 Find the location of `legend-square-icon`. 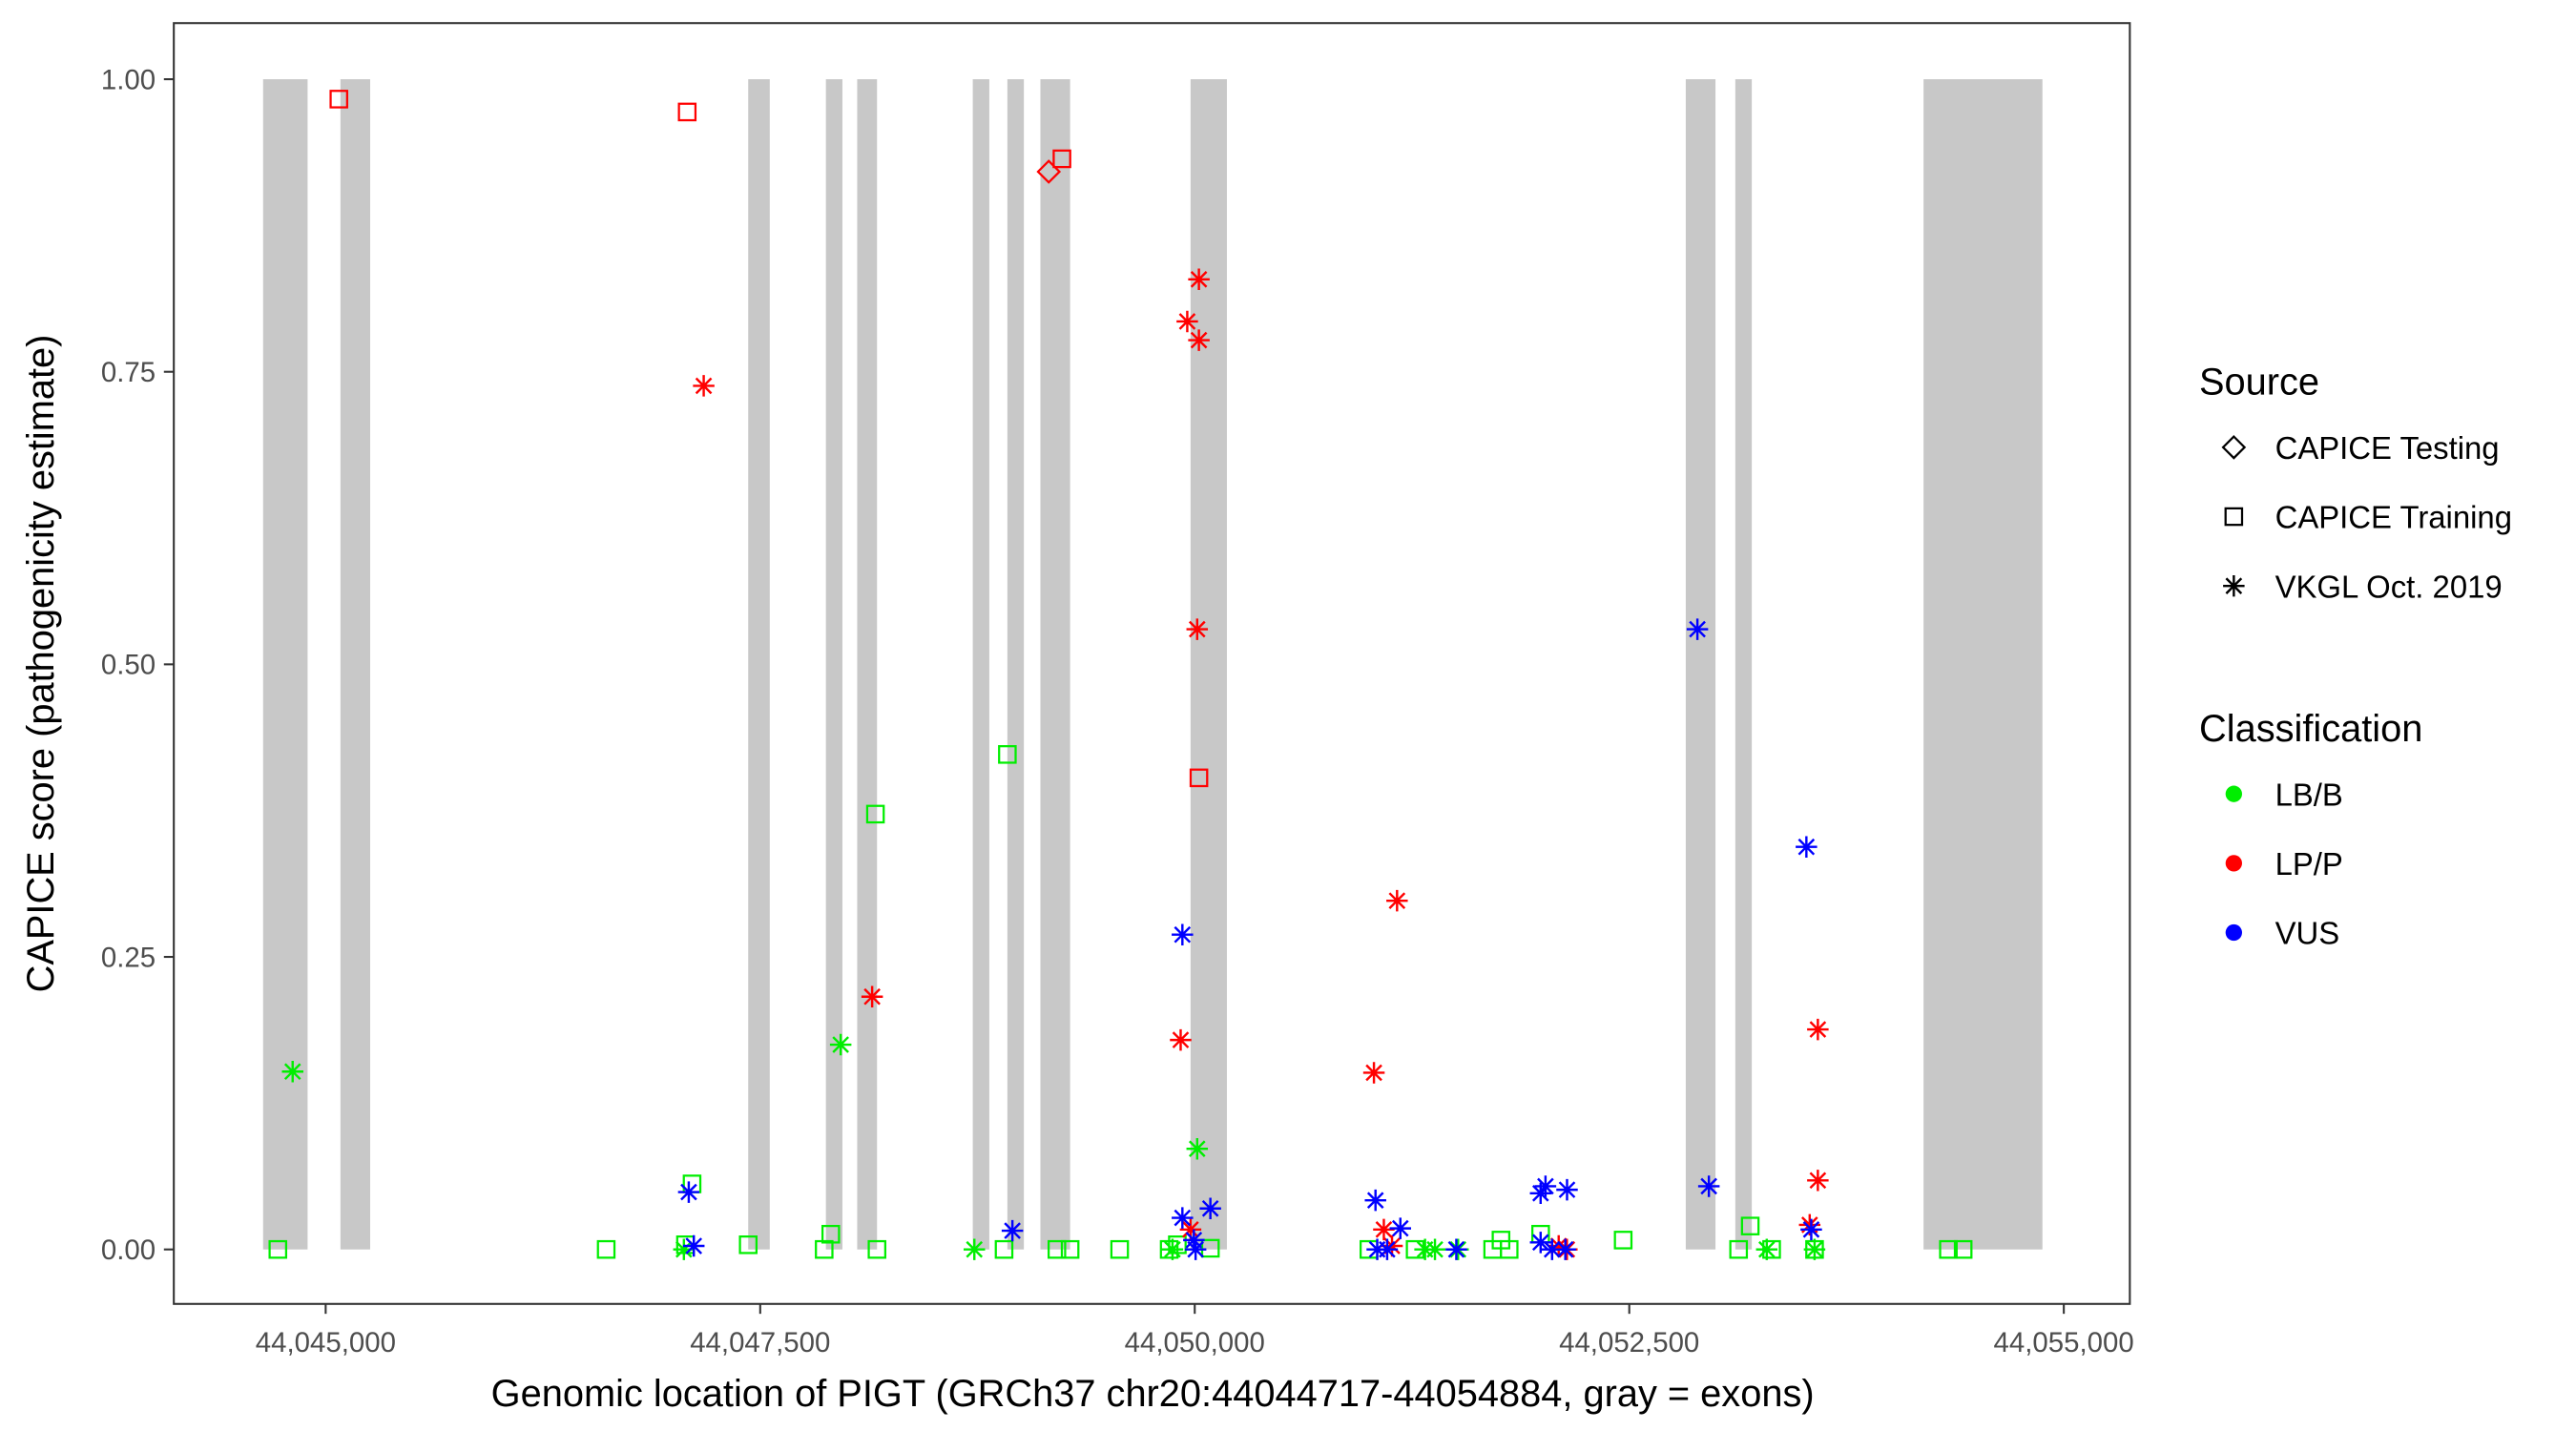

legend-square-icon is located at coordinates (2234, 517).